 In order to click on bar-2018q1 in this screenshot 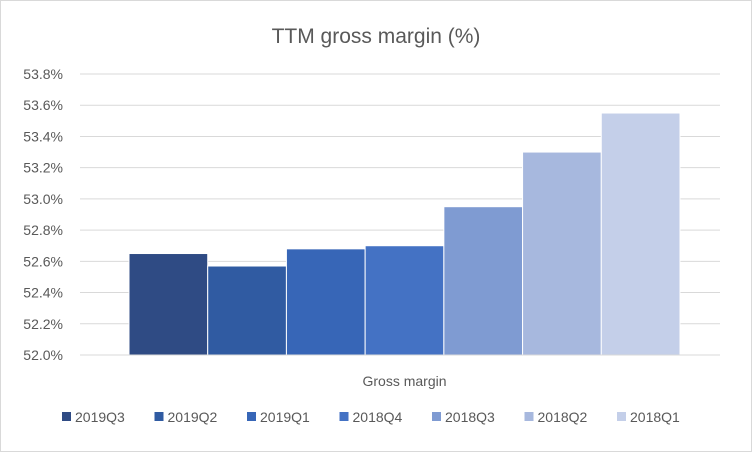, I will do `click(640, 234)`.